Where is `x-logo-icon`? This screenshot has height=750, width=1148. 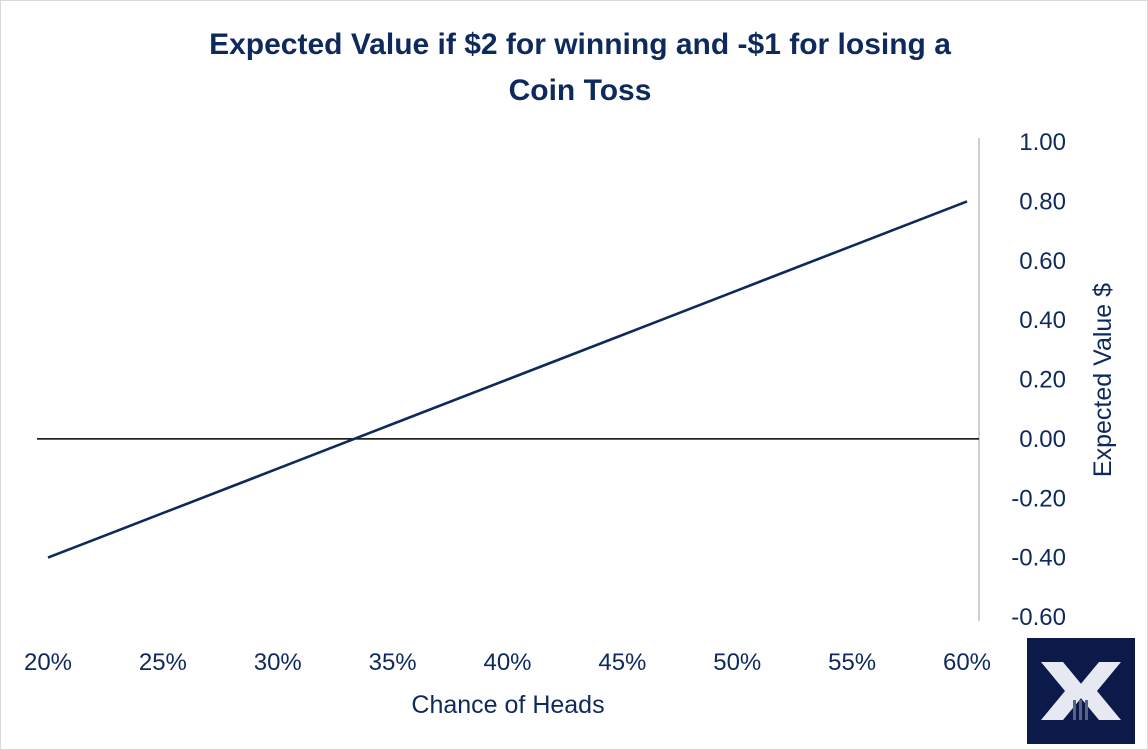
x-logo-icon is located at coordinates (1081, 691).